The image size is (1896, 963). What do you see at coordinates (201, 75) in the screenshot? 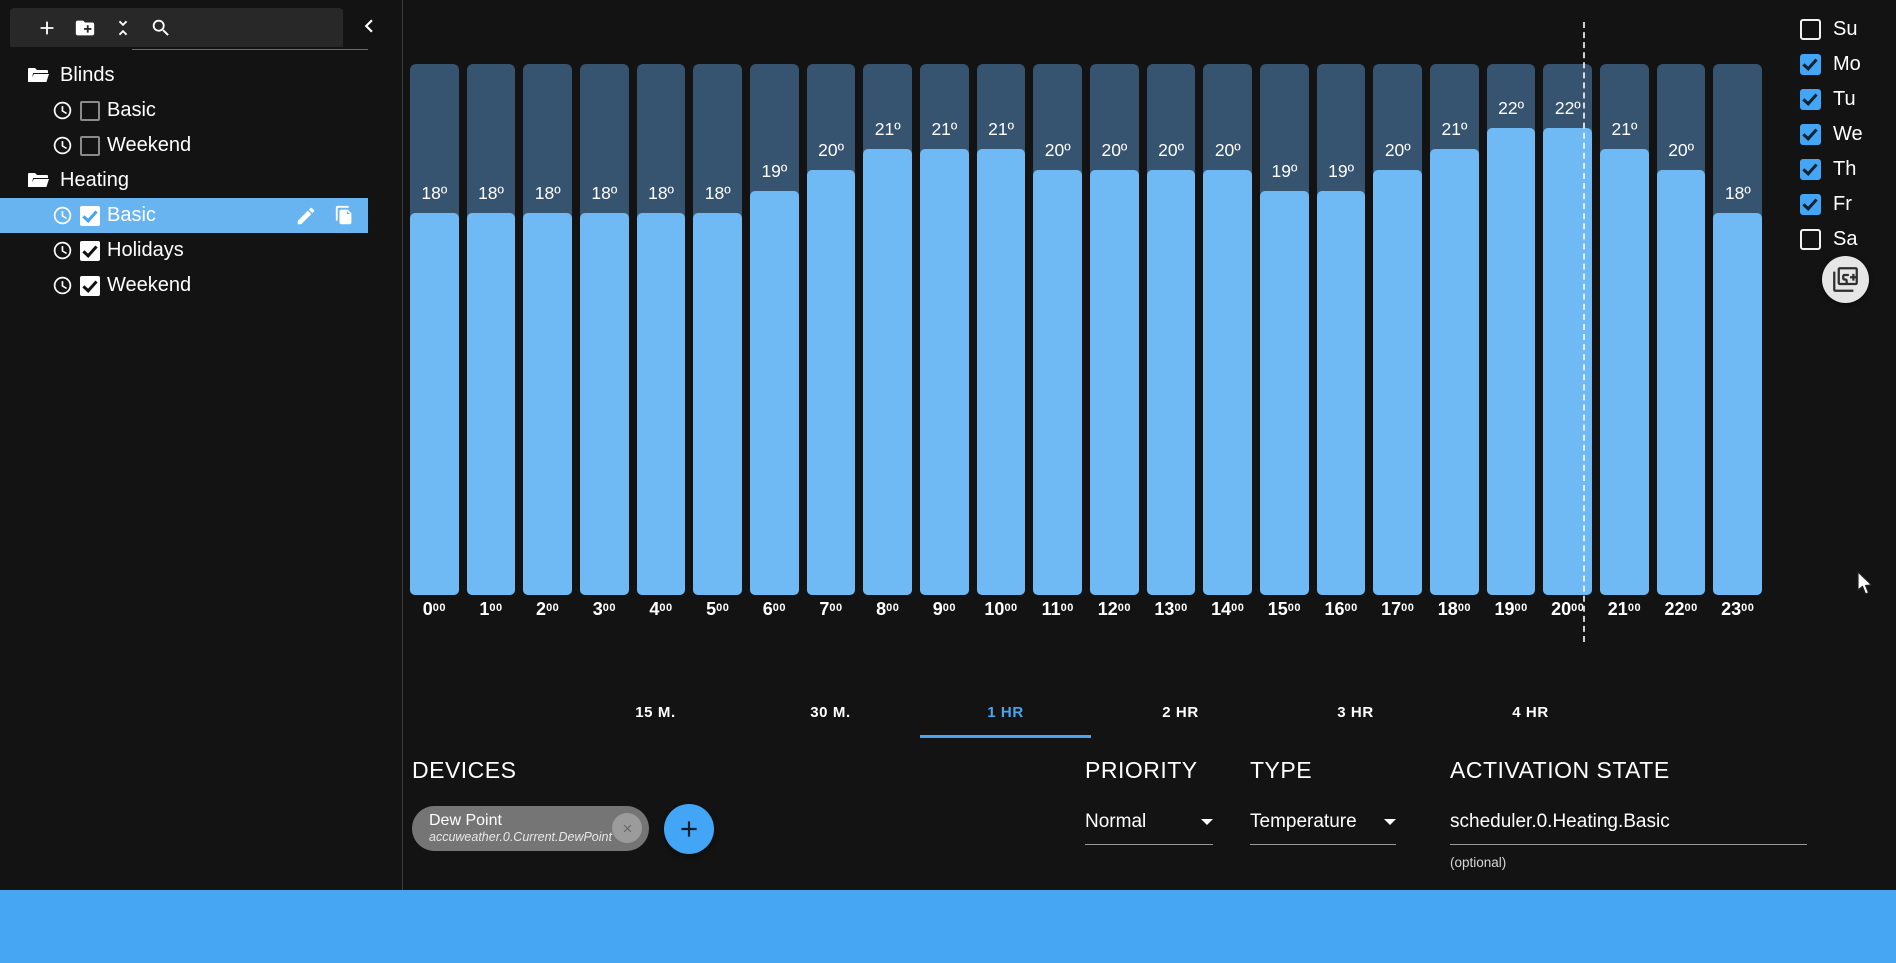
I see `tree-folder-blinds: Blinds` at bounding box center [201, 75].